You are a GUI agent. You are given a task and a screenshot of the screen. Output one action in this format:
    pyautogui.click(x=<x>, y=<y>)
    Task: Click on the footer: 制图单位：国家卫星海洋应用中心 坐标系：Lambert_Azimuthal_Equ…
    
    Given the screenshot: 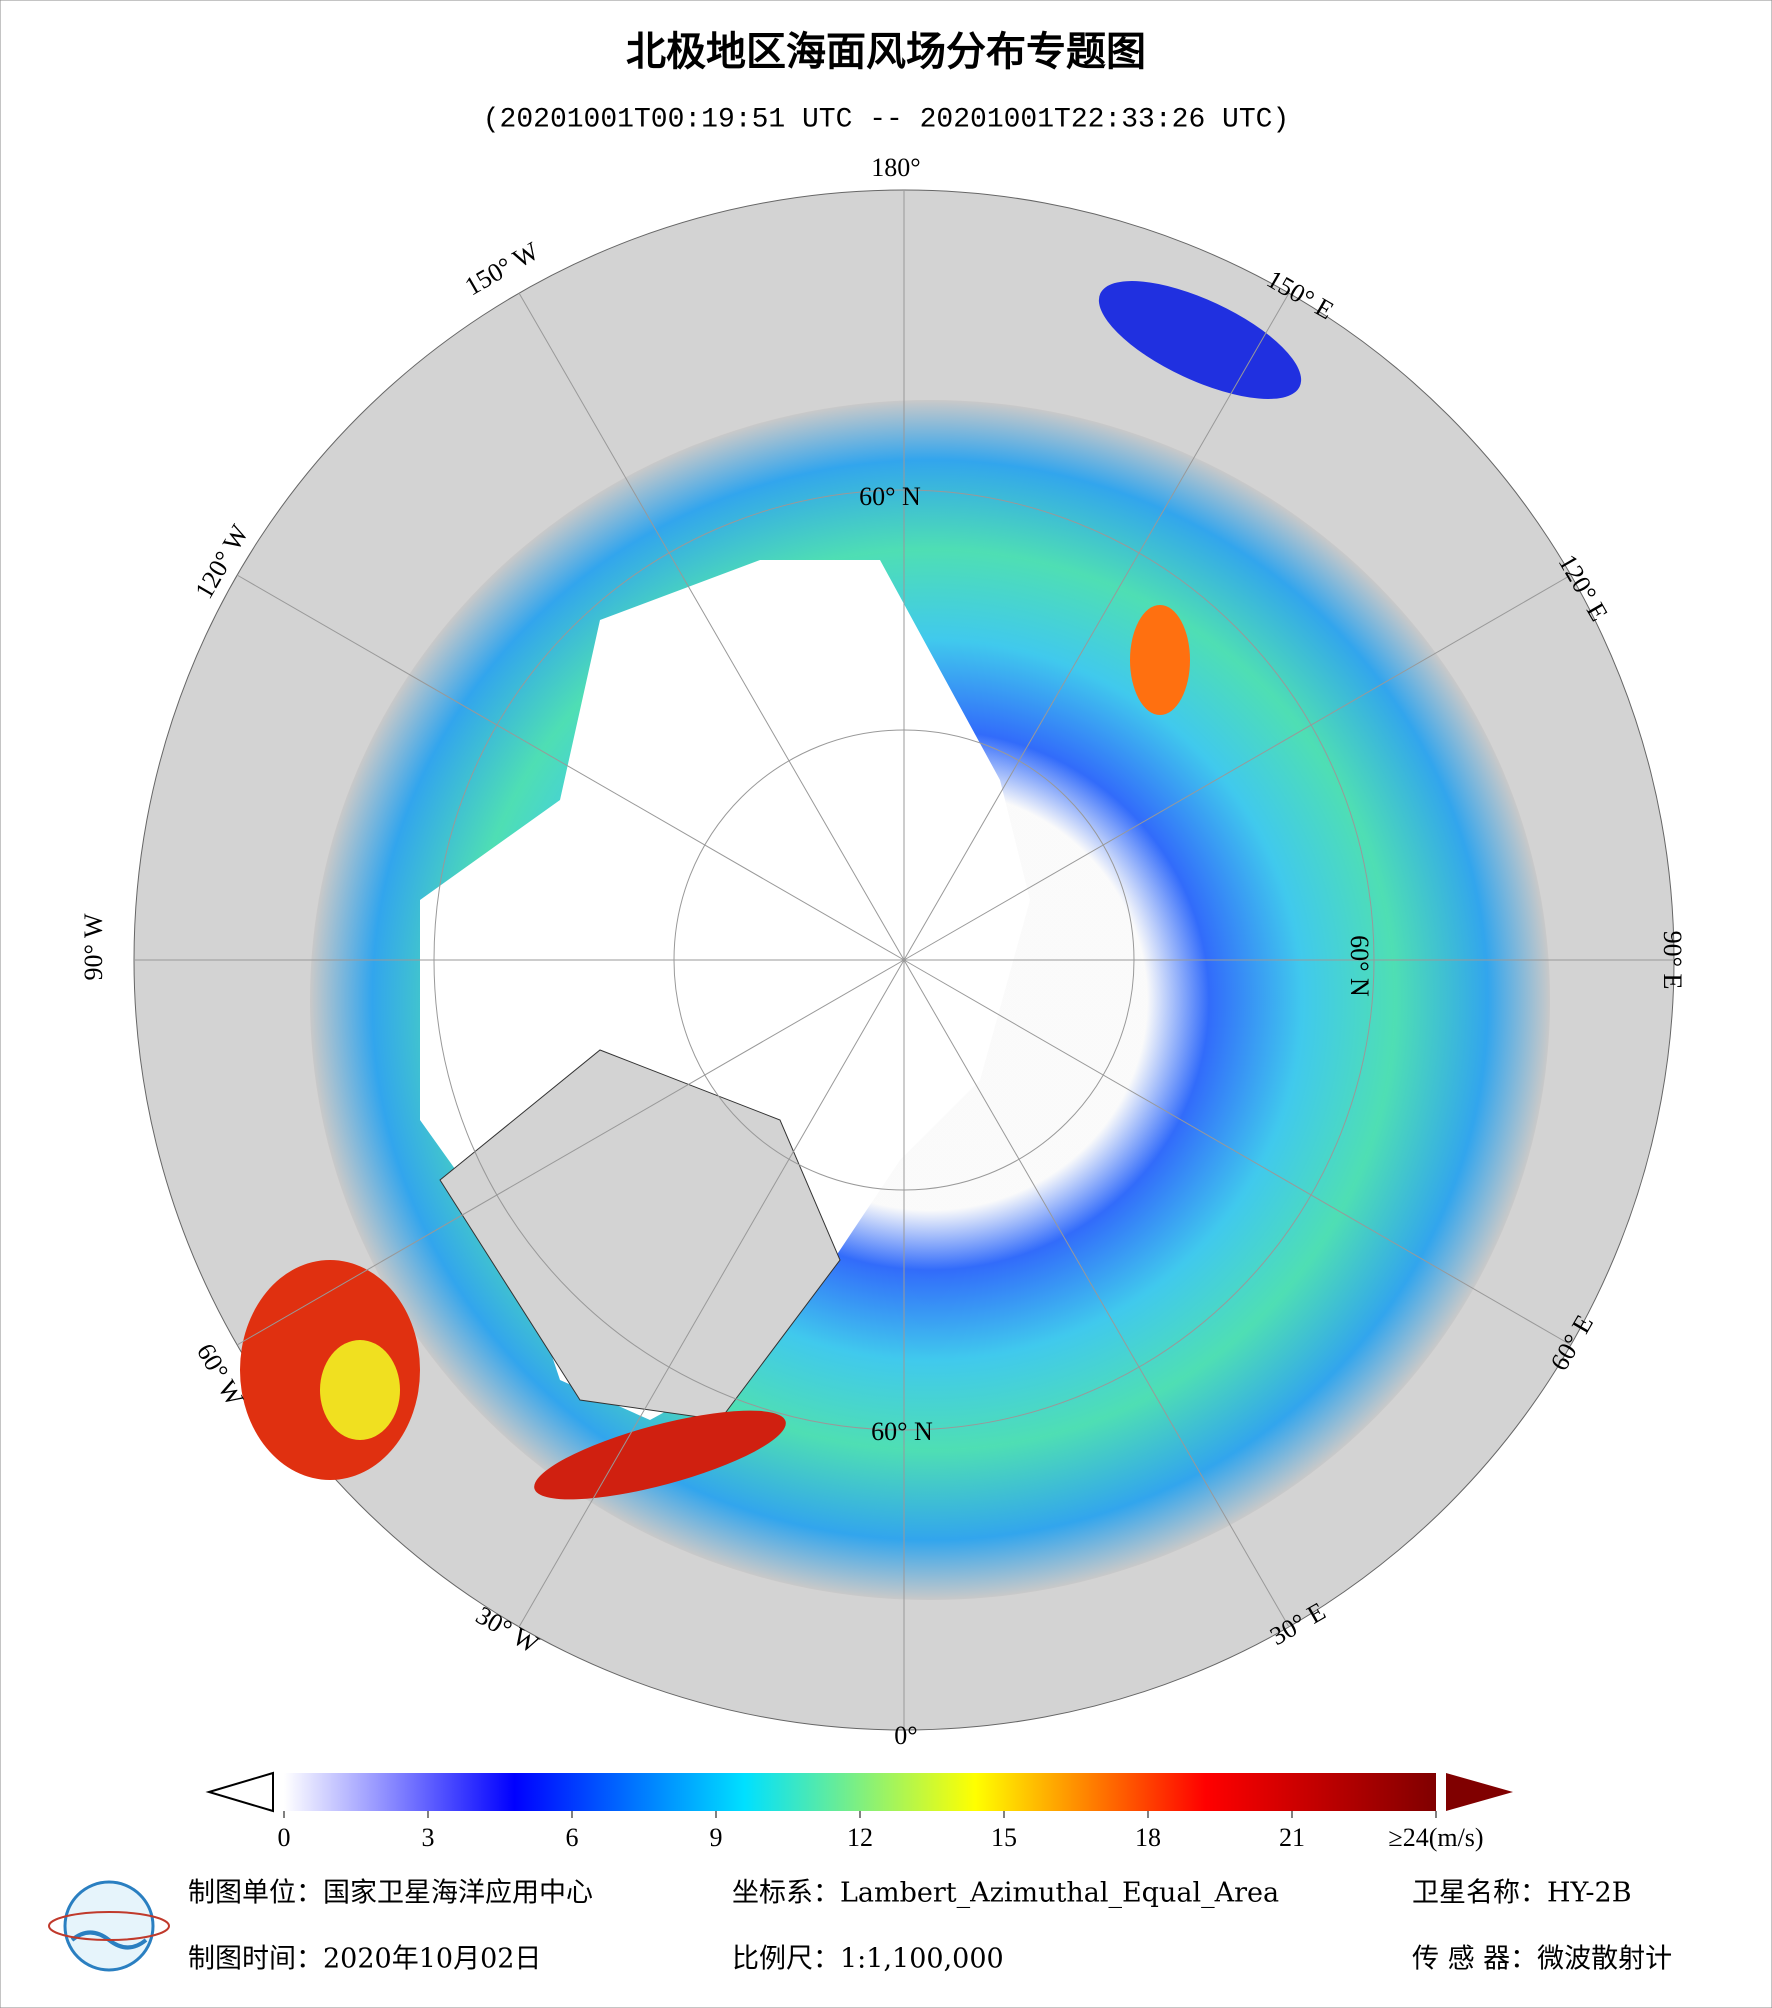 What is the action you would take?
    pyautogui.click(x=930, y=1926)
    